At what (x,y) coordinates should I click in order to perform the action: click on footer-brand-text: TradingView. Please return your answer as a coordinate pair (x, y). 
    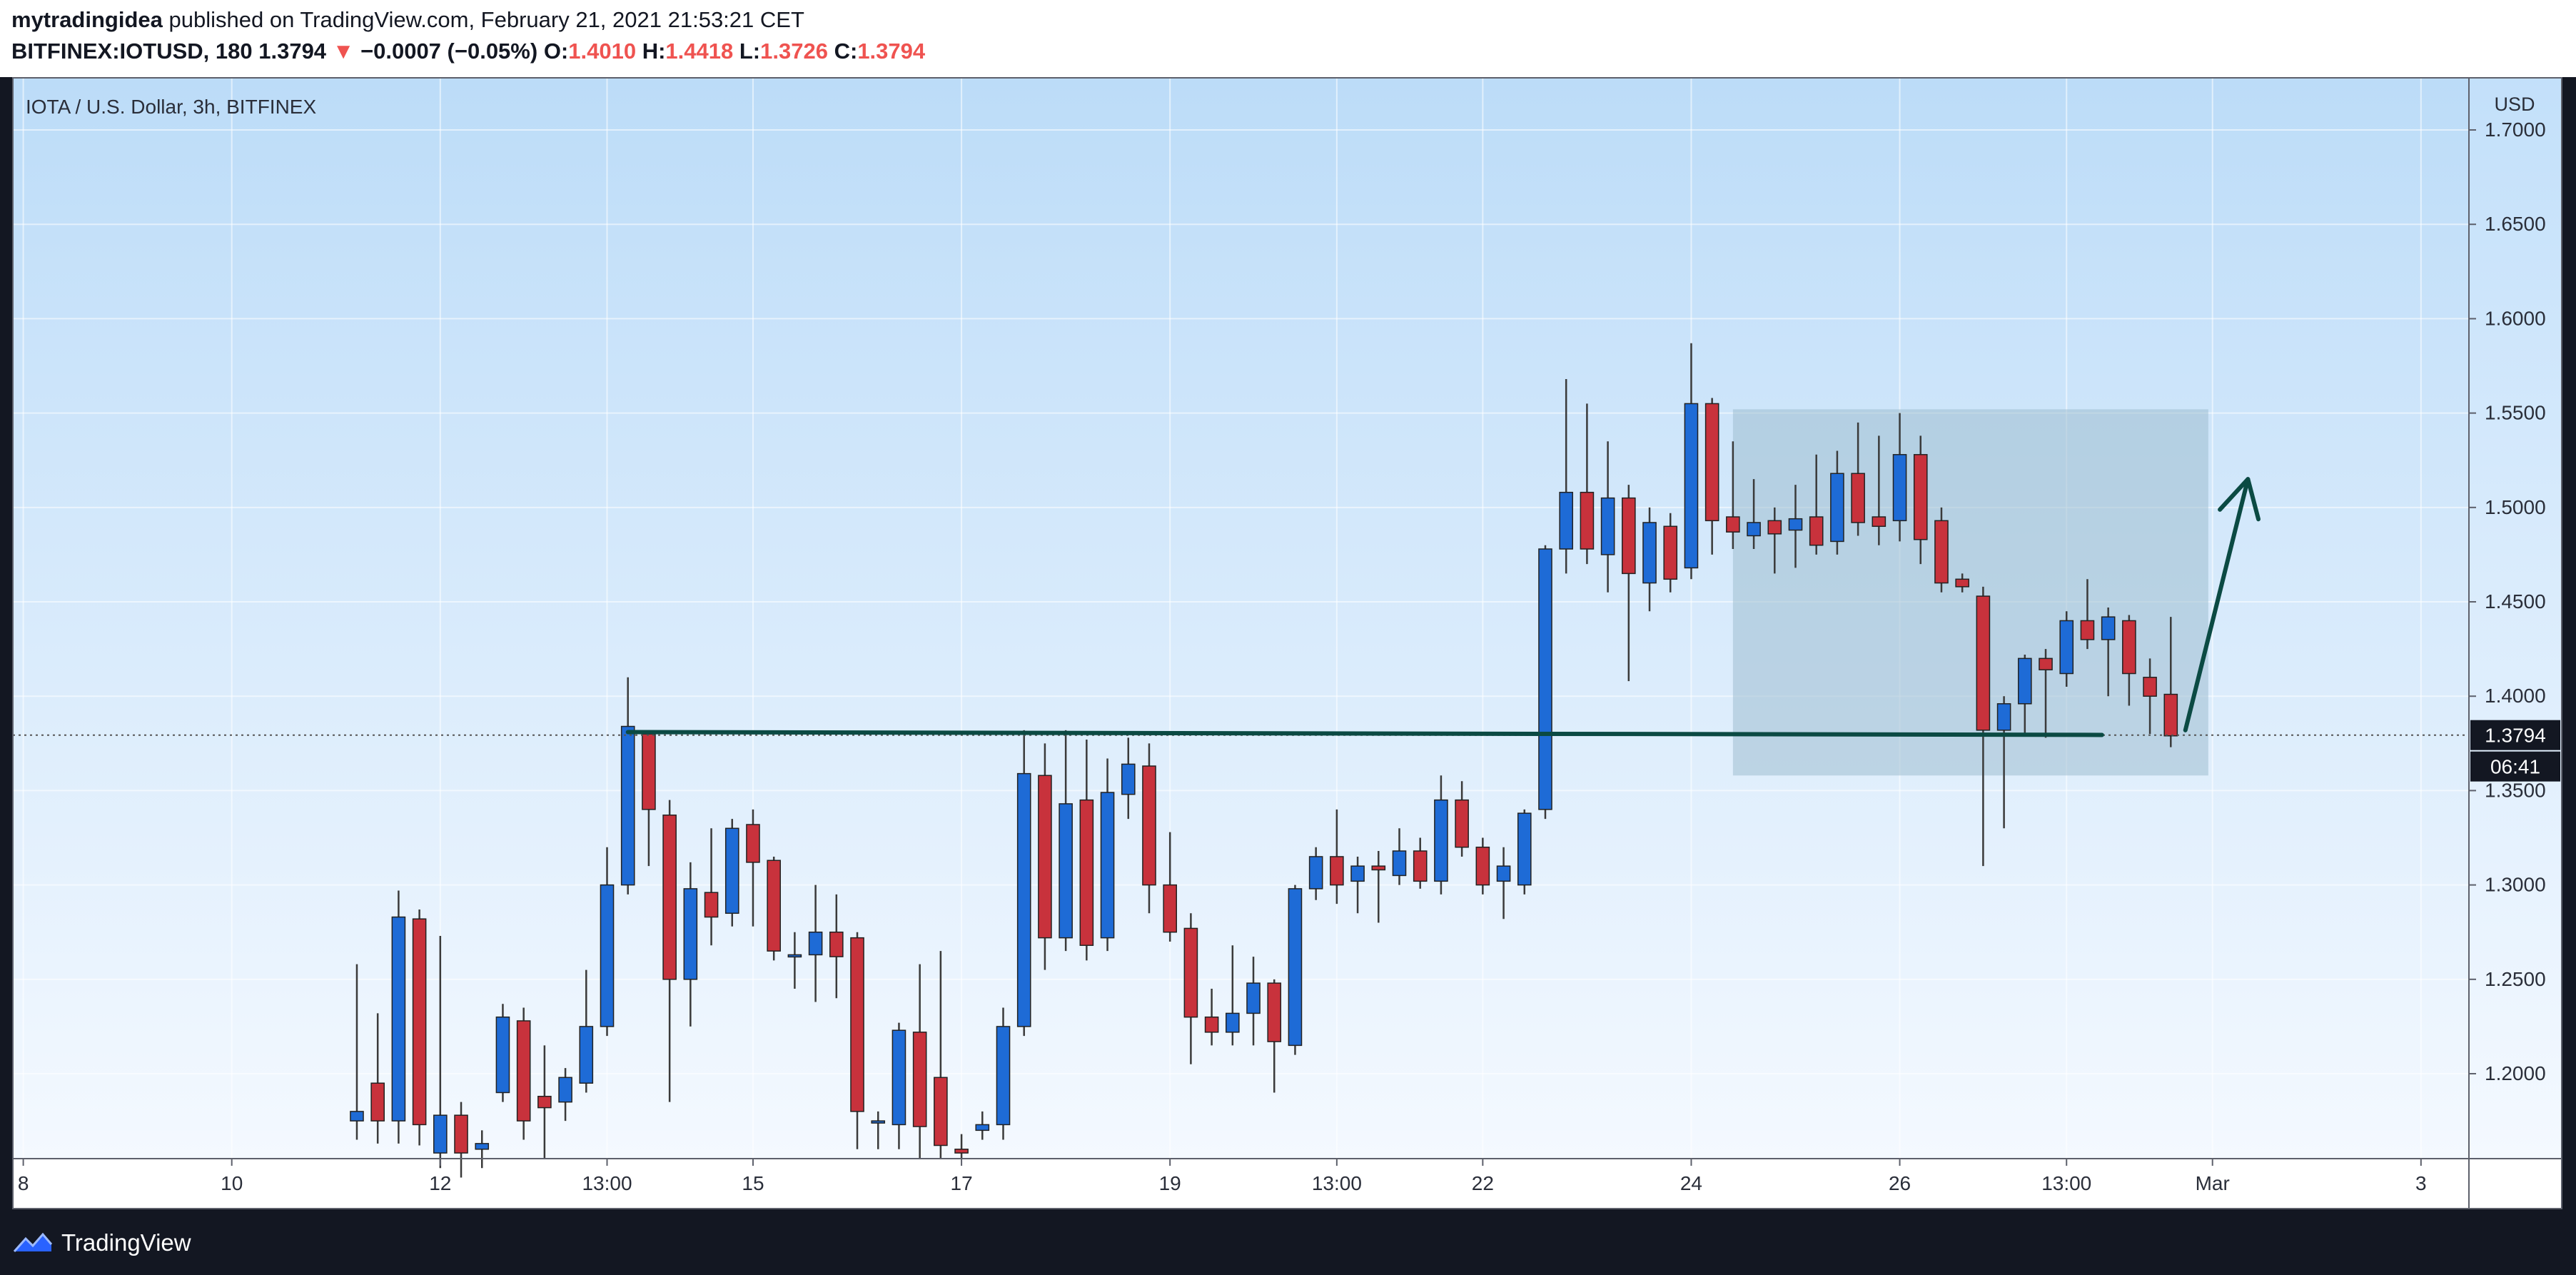
    Looking at the image, I should click on (126, 1242).